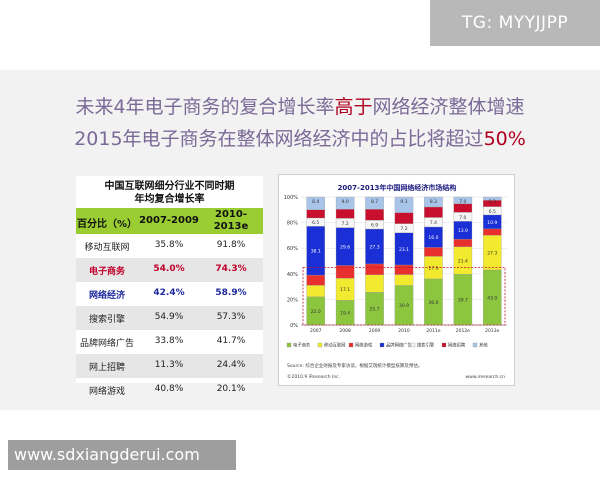  I want to click on y-tick-label: 80%, so click(292, 224).